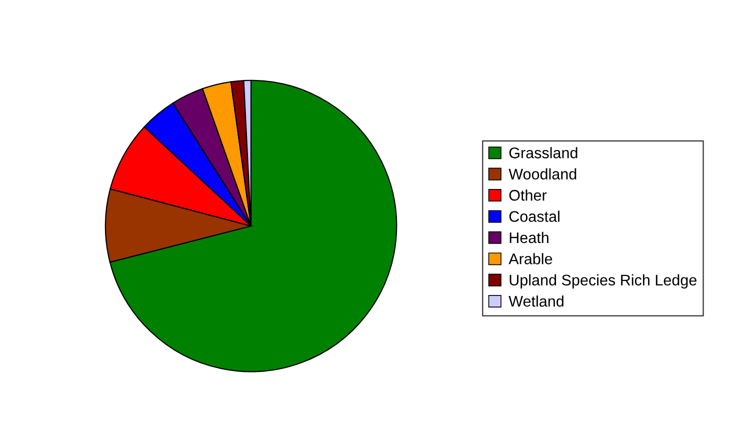  Describe the element at coordinates (528, 195) in the screenshot. I see `legend-label: Other` at that location.